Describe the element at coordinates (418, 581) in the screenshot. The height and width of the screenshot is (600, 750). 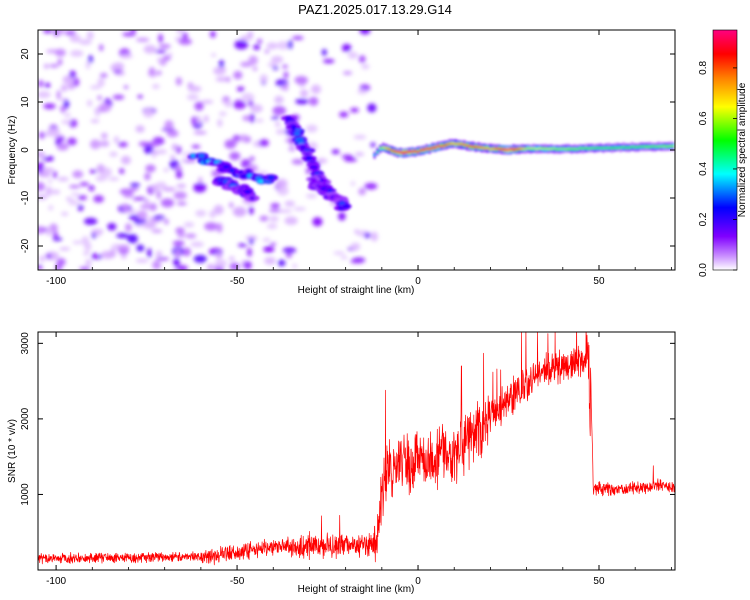
I see `x-tick-label: 0` at that location.